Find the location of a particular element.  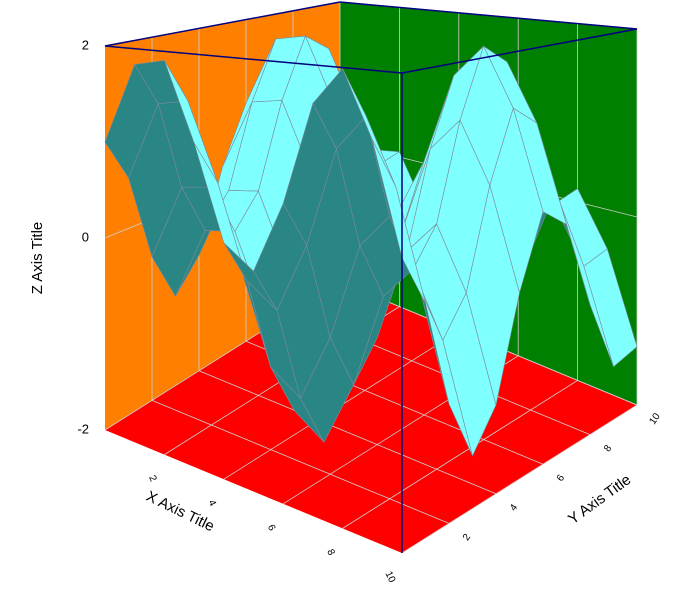

z-tick-label: -2 is located at coordinates (83, 428).